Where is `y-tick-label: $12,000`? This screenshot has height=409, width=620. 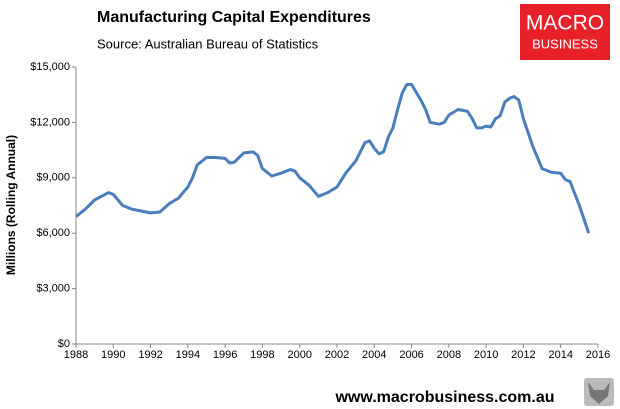
y-tick-label: $12,000 is located at coordinates (50, 122).